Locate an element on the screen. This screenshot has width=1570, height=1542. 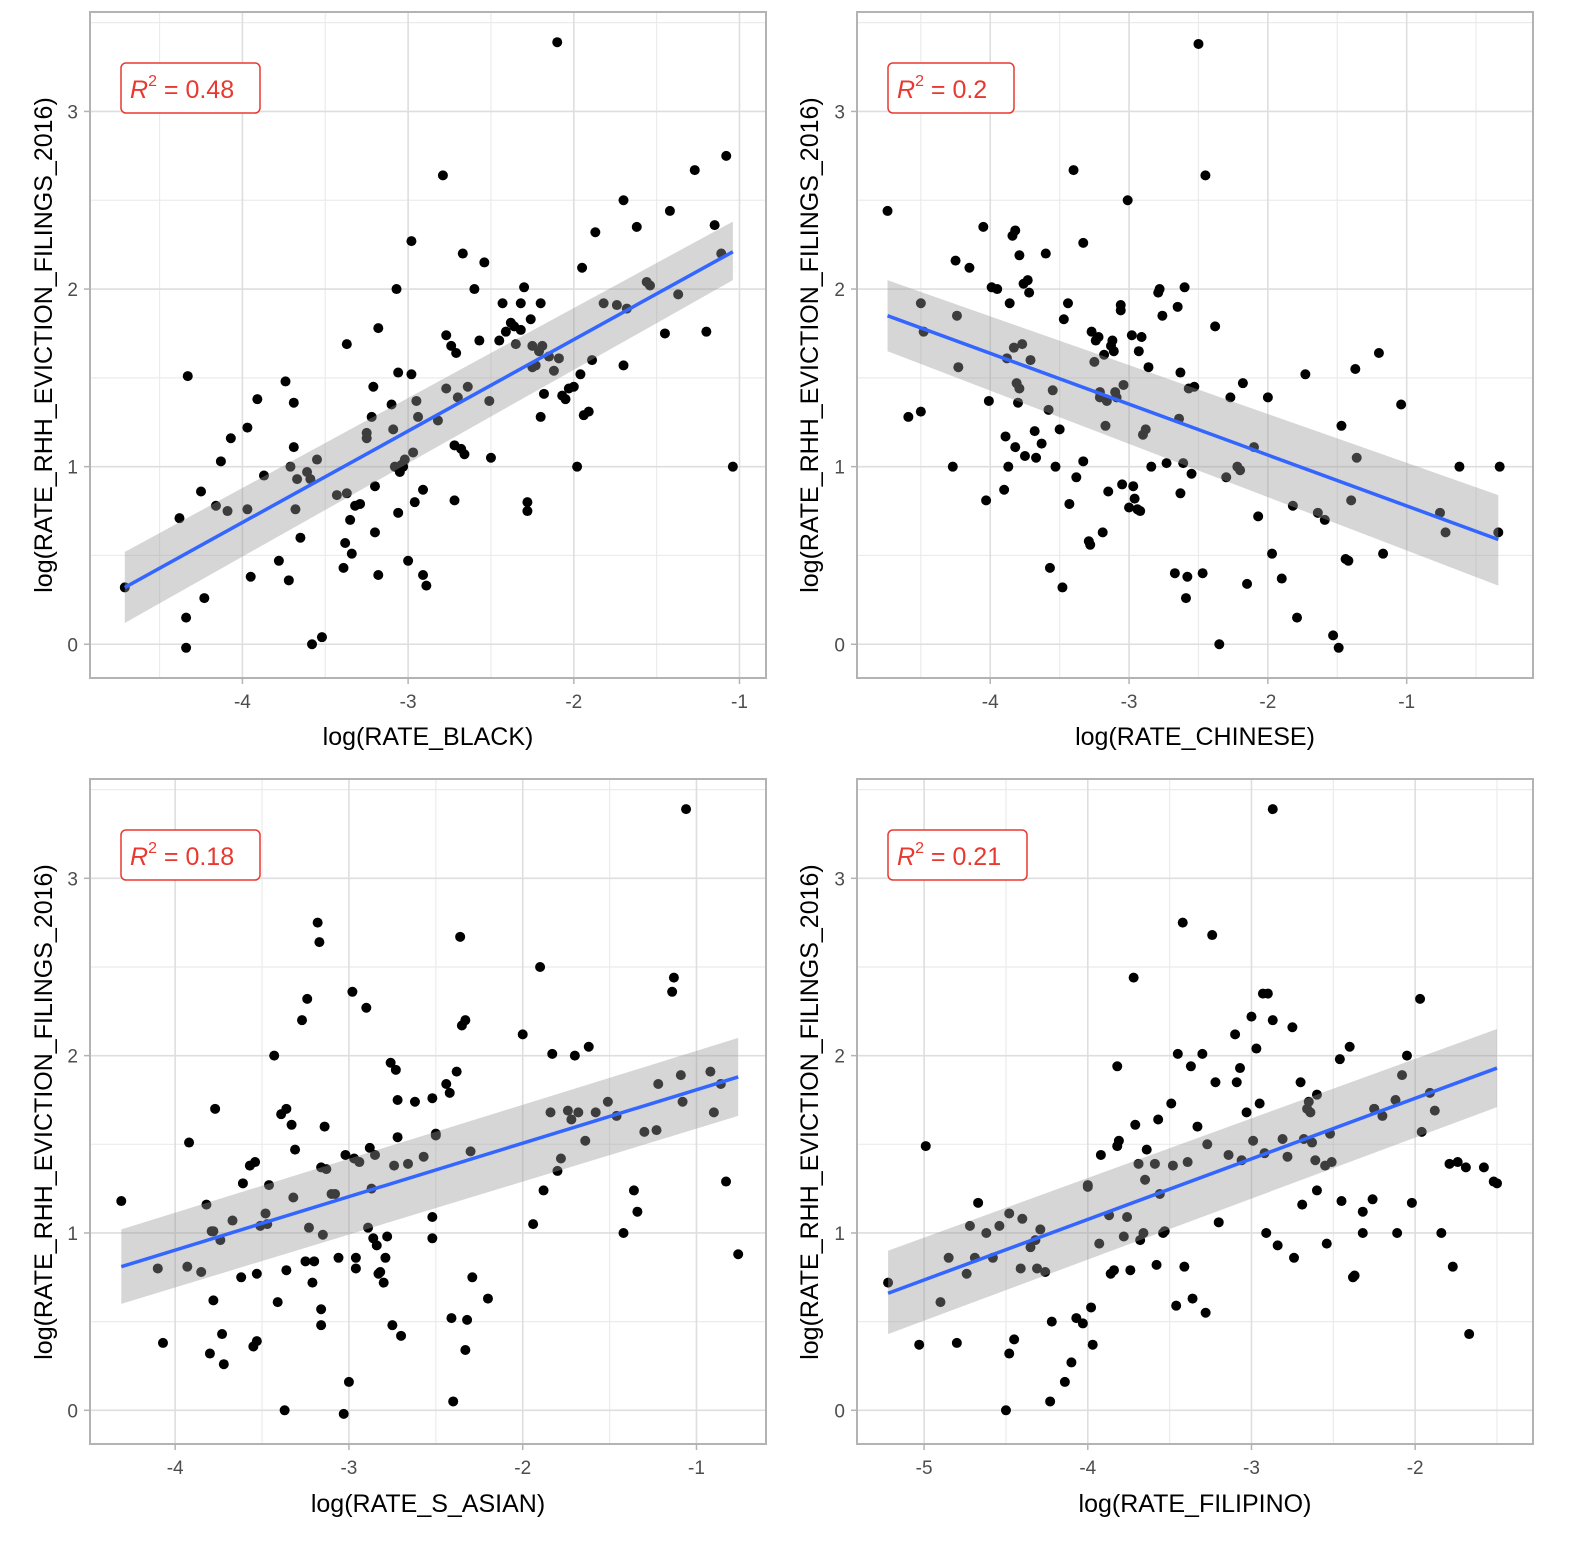
r-squared-label: R2 = 0.2 is located at coordinates (942, 88).